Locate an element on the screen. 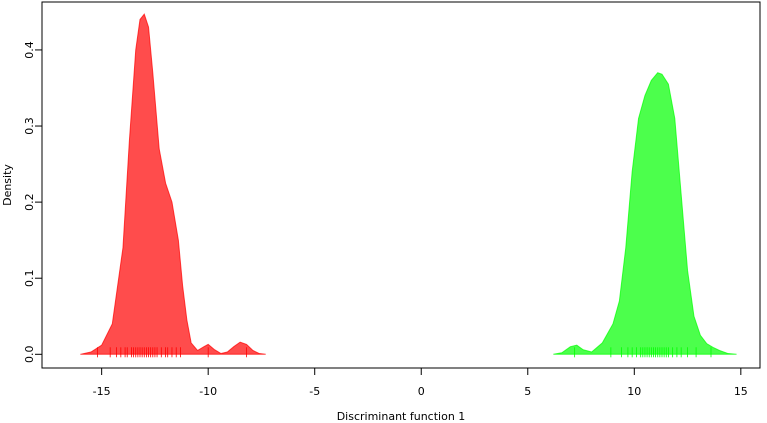  x-tick-label: 5 is located at coordinates (527, 391).